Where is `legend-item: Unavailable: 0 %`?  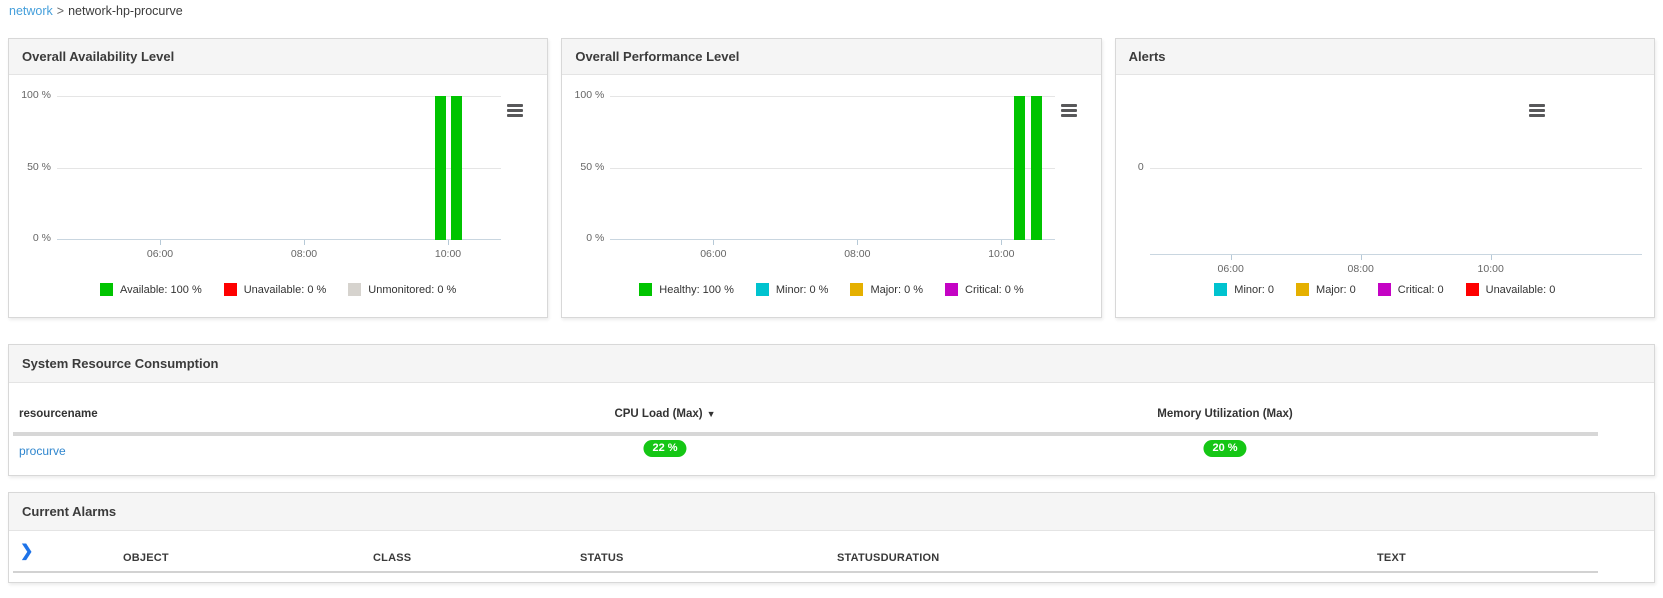 legend-item: Unavailable: 0 % is located at coordinates (274, 289).